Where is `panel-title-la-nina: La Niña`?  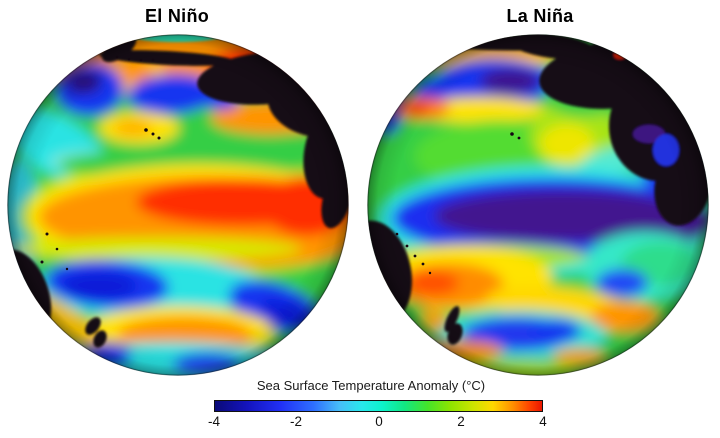
panel-title-la-nina: La Niña is located at coordinates (540, 16).